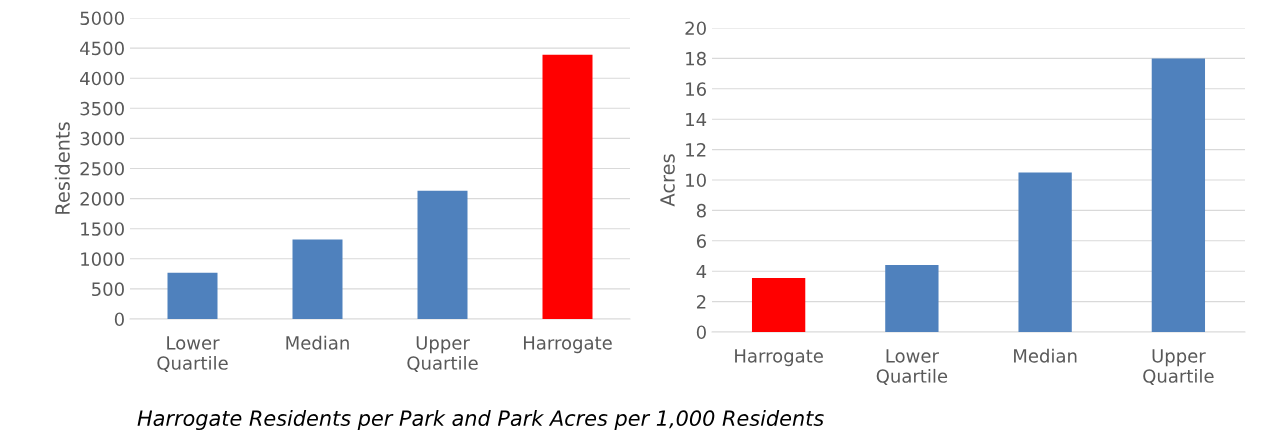  Describe the element at coordinates (102, 138) in the screenshot. I see `y-tick-label: 3000` at that location.